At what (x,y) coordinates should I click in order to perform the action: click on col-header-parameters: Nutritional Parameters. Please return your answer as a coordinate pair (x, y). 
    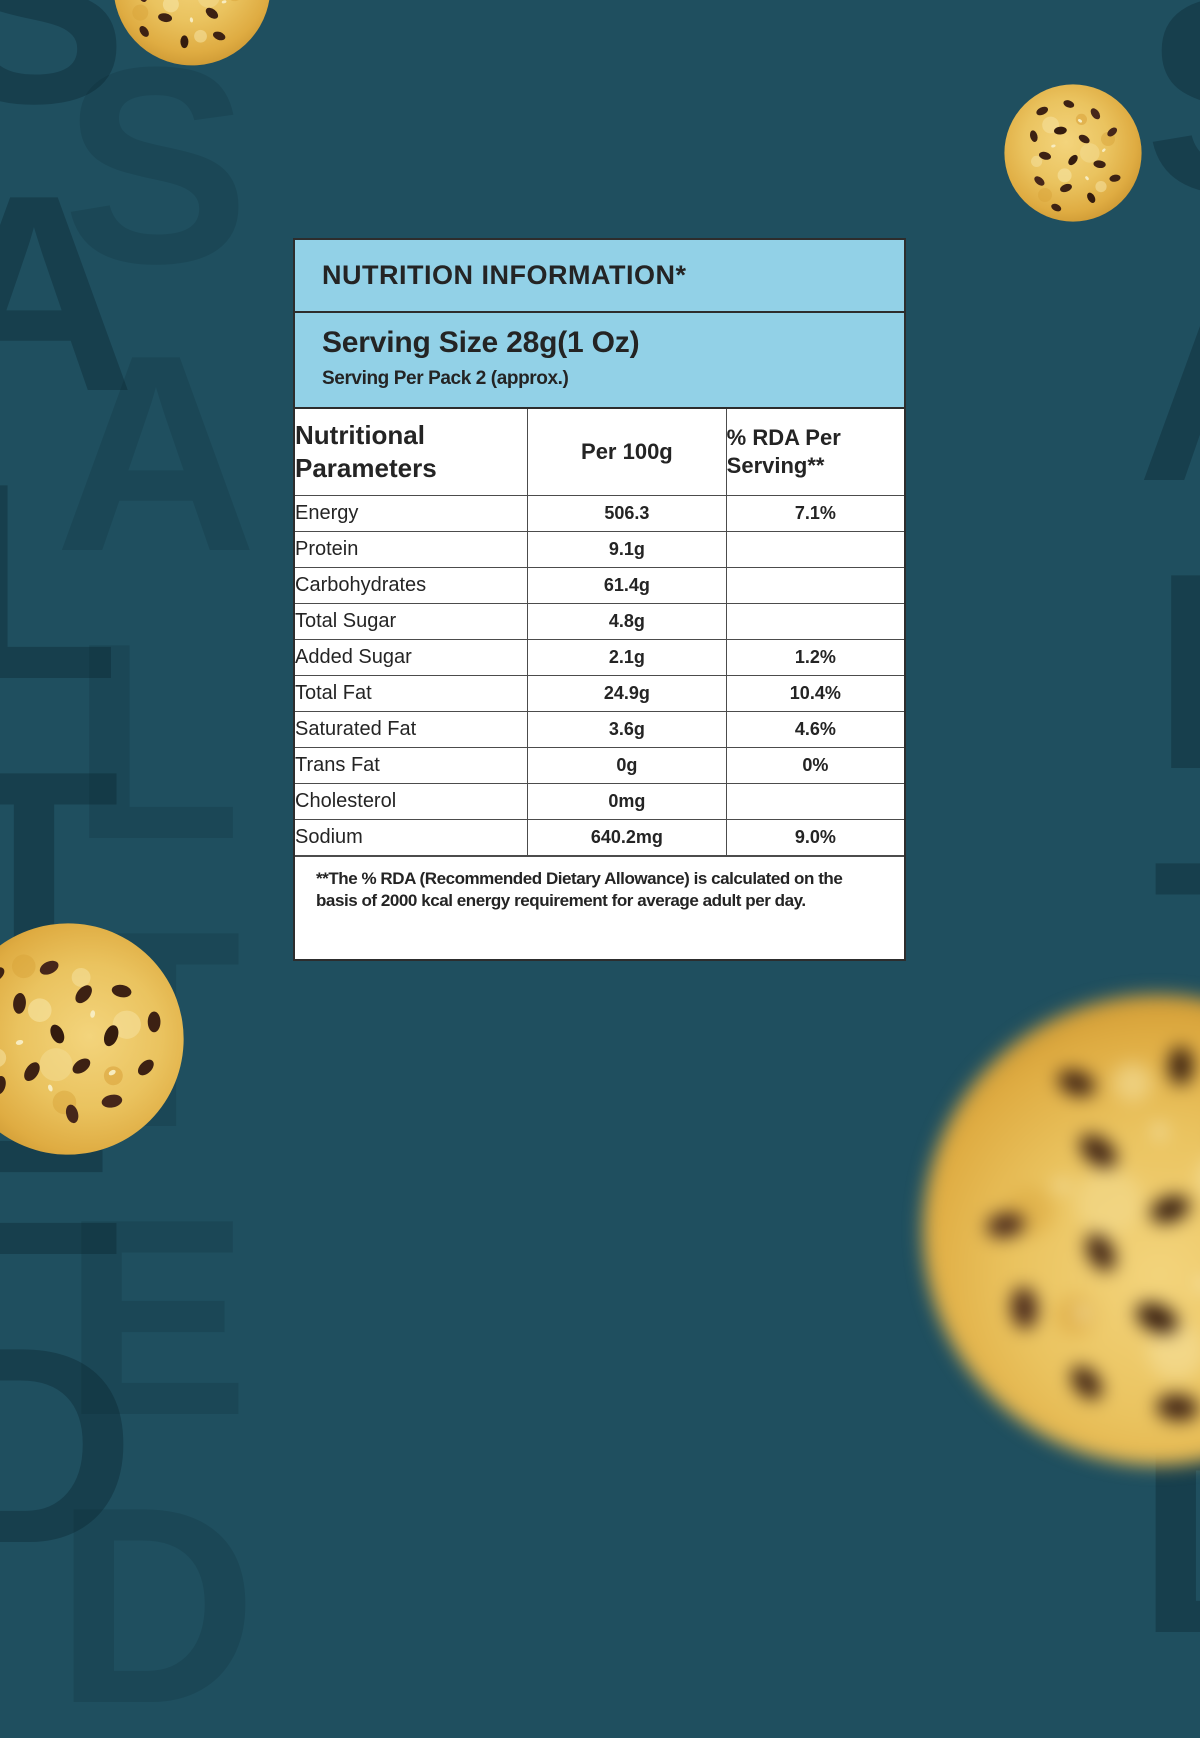
    Looking at the image, I should click on (412, 452).